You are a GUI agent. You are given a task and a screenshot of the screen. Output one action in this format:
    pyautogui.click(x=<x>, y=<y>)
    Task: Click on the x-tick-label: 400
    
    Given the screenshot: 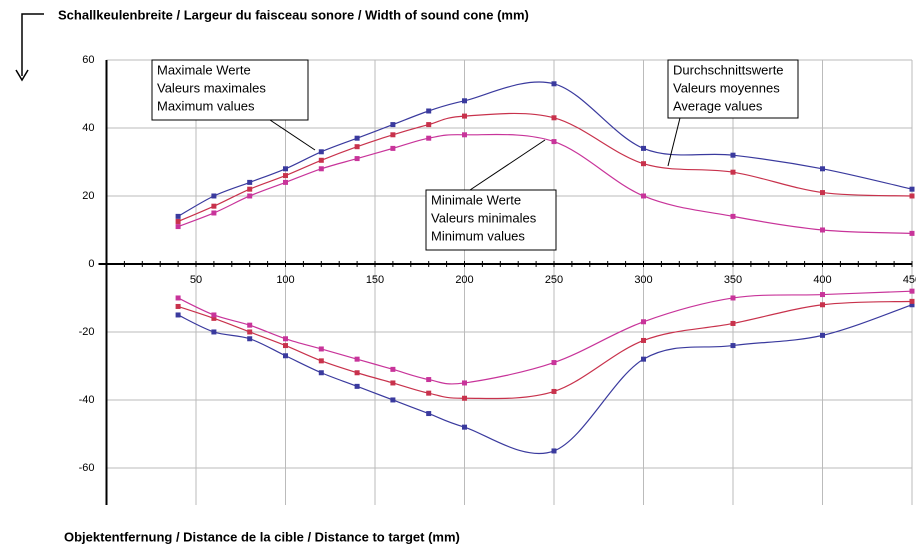 What is the action you would take?
    pyautogui.click(x=822, y=280)
    